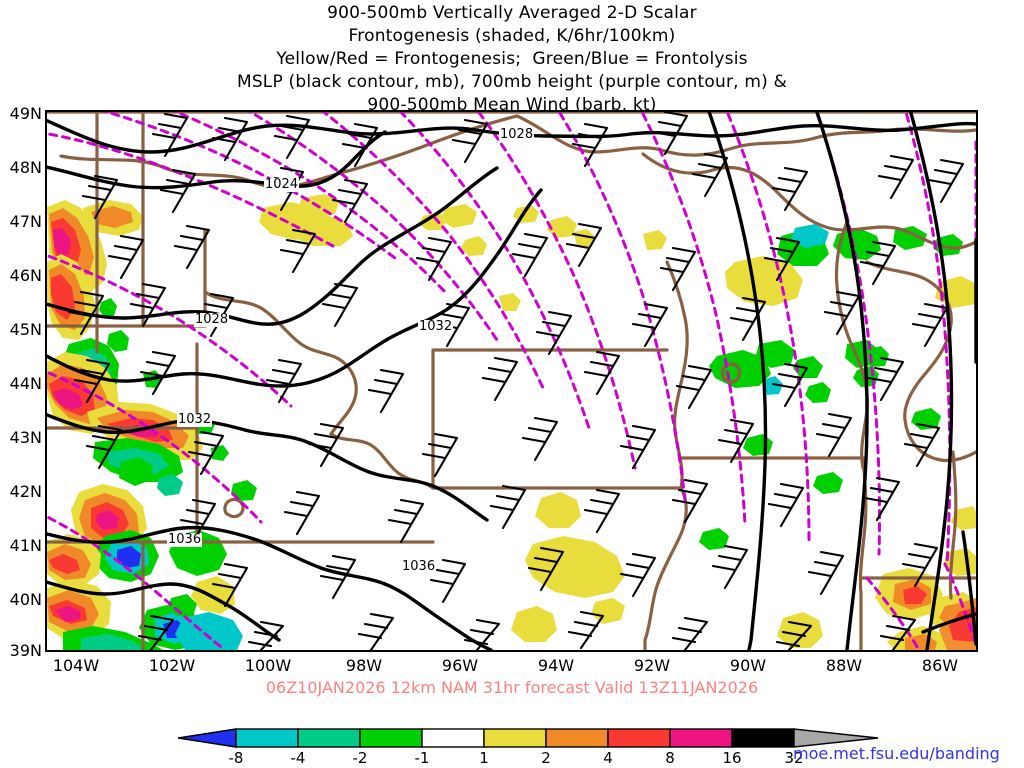 Image resolution: width=1024 pixels, height=768 pixels. What do you see at coordinates (670, 758) in the screenshot?
I see `colorbar-tick-label: 8` at bounding box center [670, 758].